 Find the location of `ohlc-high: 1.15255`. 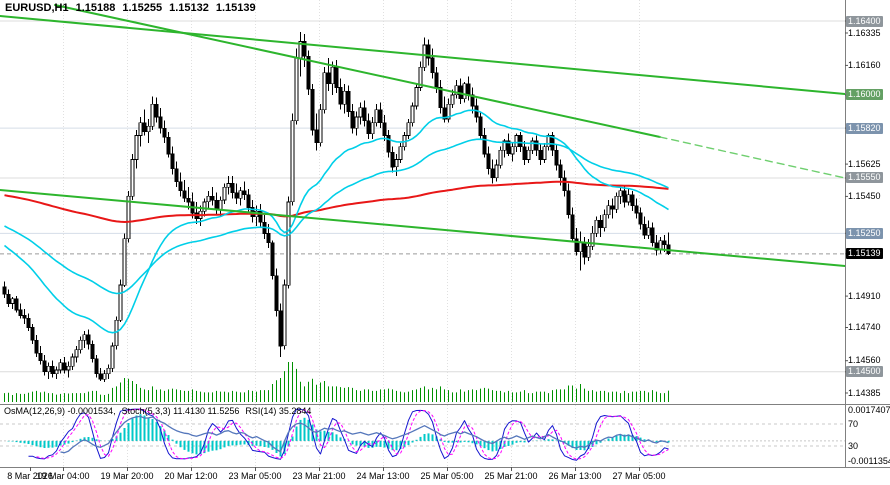

ohlc-high: 1.15255 is located at coordinates (142, 8).